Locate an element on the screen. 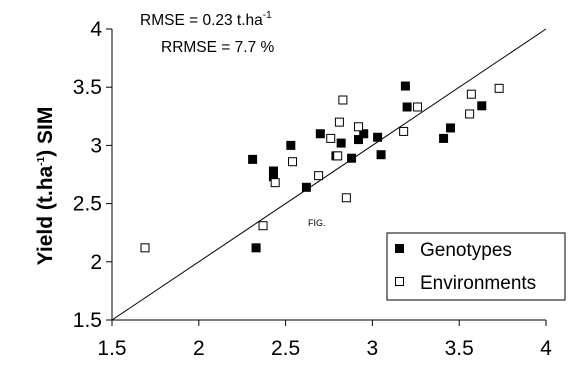  legend: Genotypes Environments is located at coordinates (476, 266).